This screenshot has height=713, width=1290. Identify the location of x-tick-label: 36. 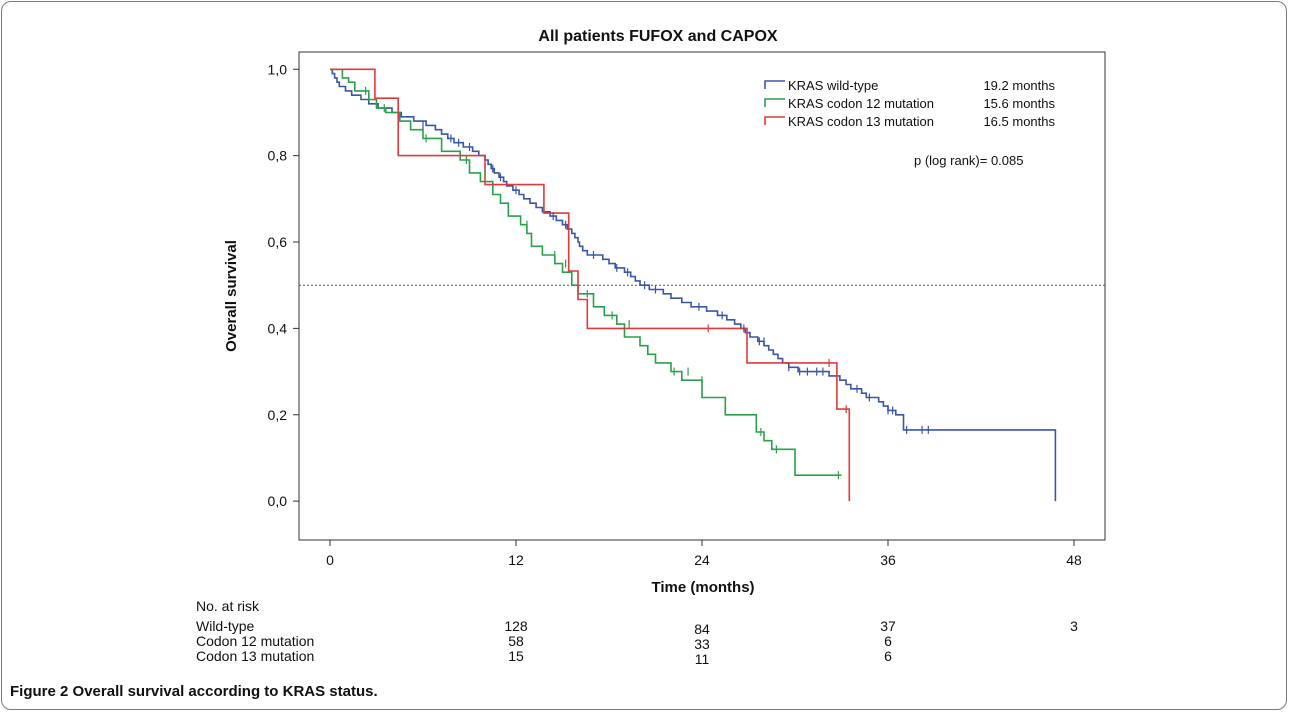
(888, 560).